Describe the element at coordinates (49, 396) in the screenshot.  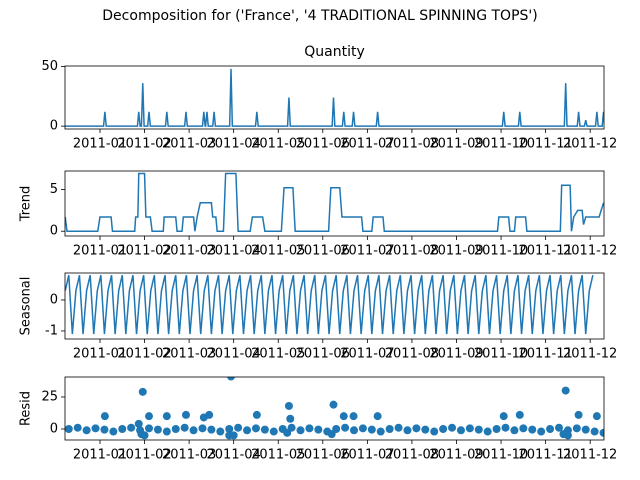
I see `y-tick-label: 25` at that location.